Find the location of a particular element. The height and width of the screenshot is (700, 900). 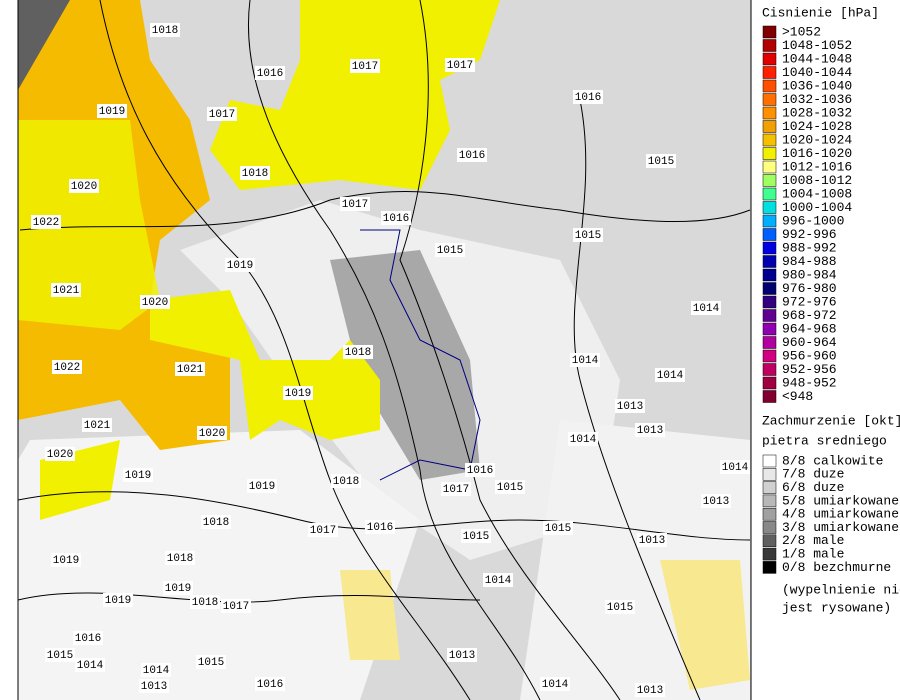

cloud-legend-subtitle: pietra sredniego is located at coordinates (824, 440).